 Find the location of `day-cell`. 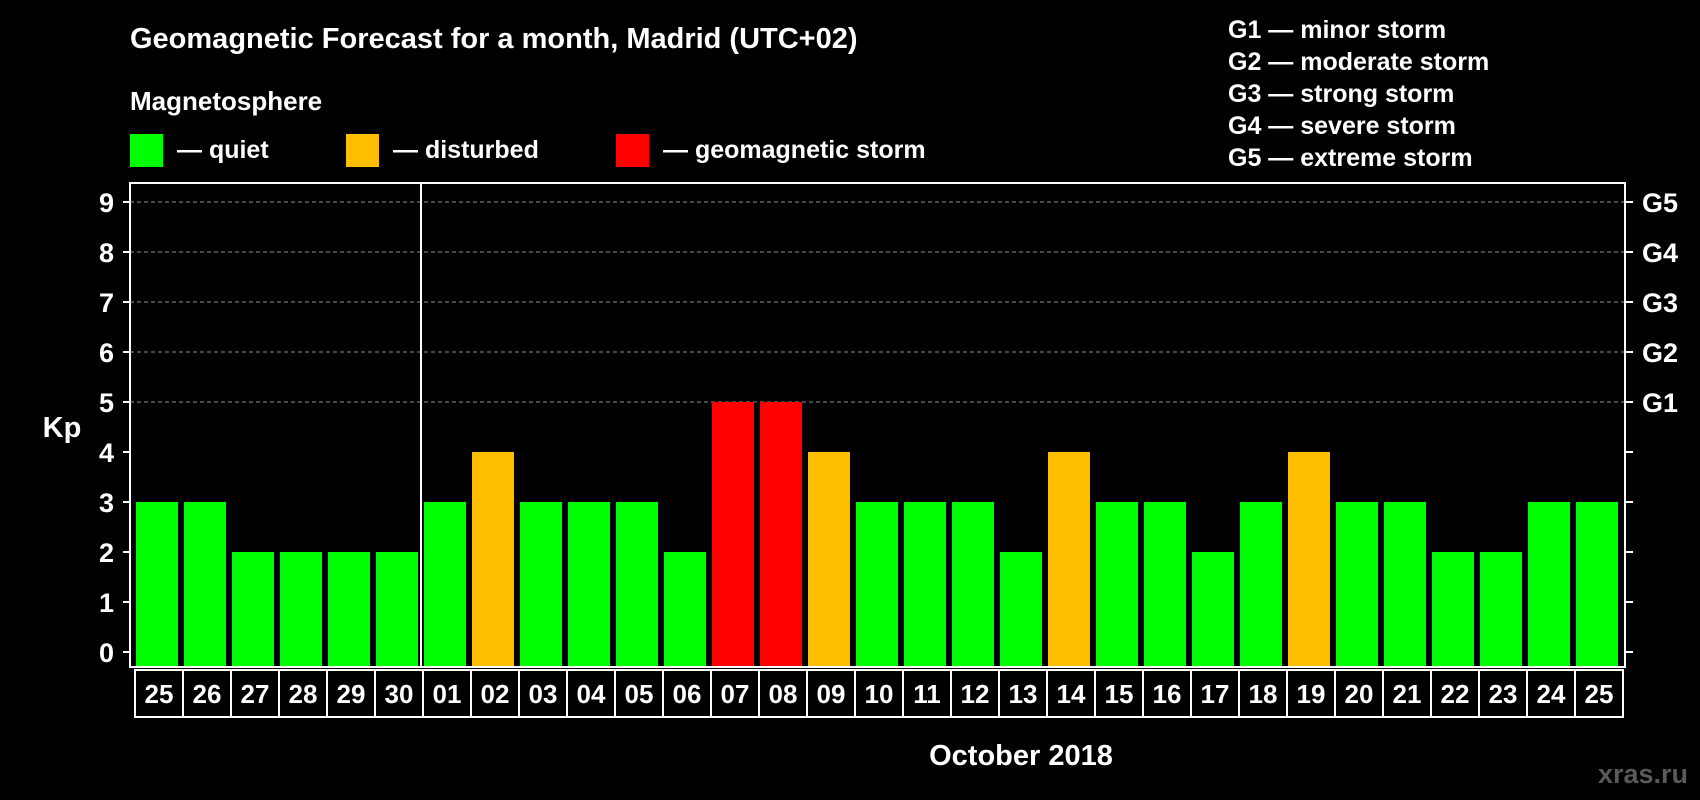

day-cell is located at coordinates (1599, 693).